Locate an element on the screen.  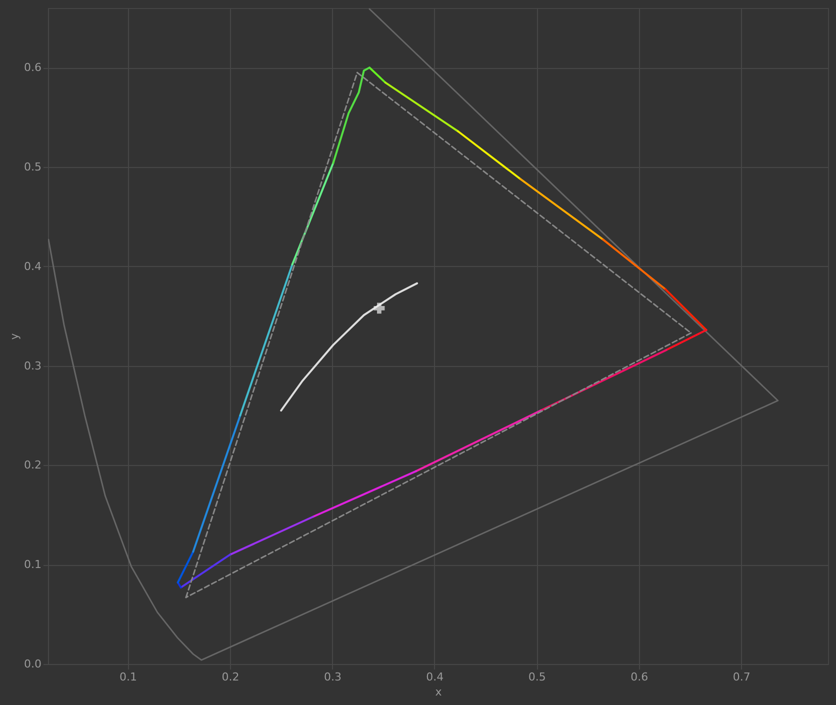
x-tick-label: 0.6 is located at coordinates (639, 677).